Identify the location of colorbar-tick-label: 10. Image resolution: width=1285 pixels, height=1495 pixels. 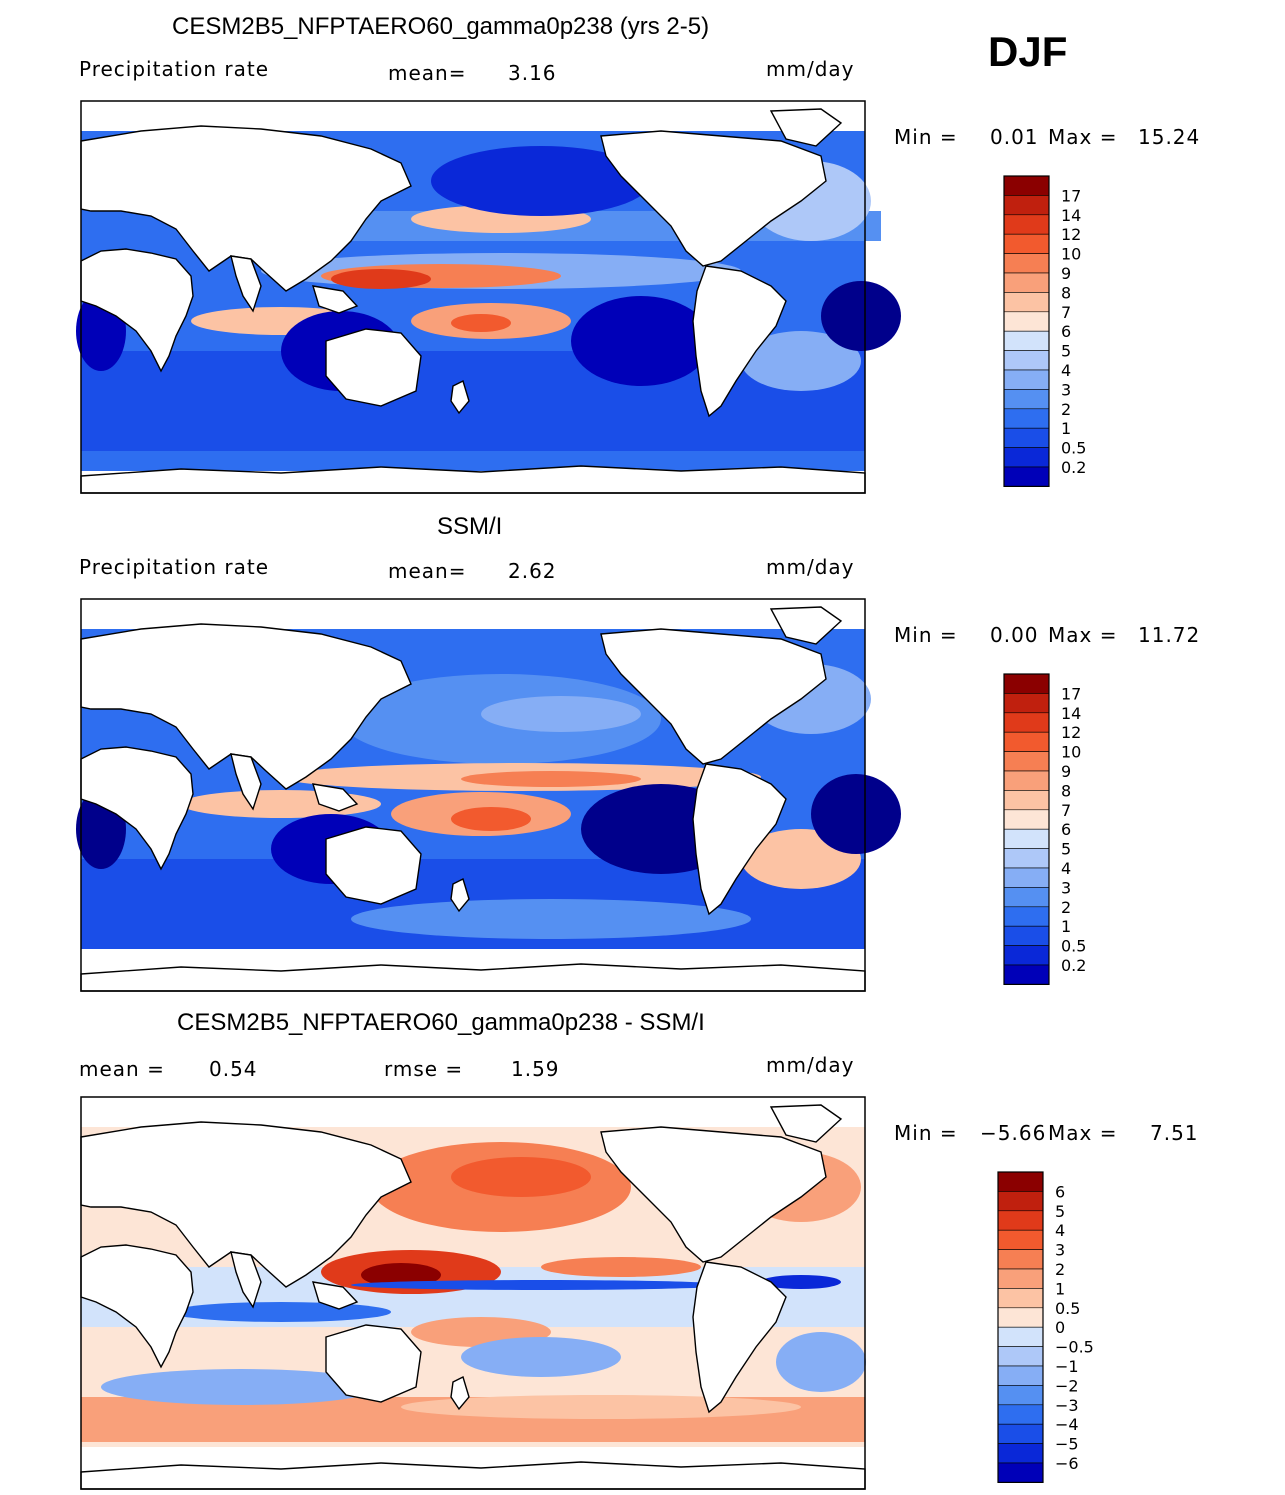
(1071, 254).